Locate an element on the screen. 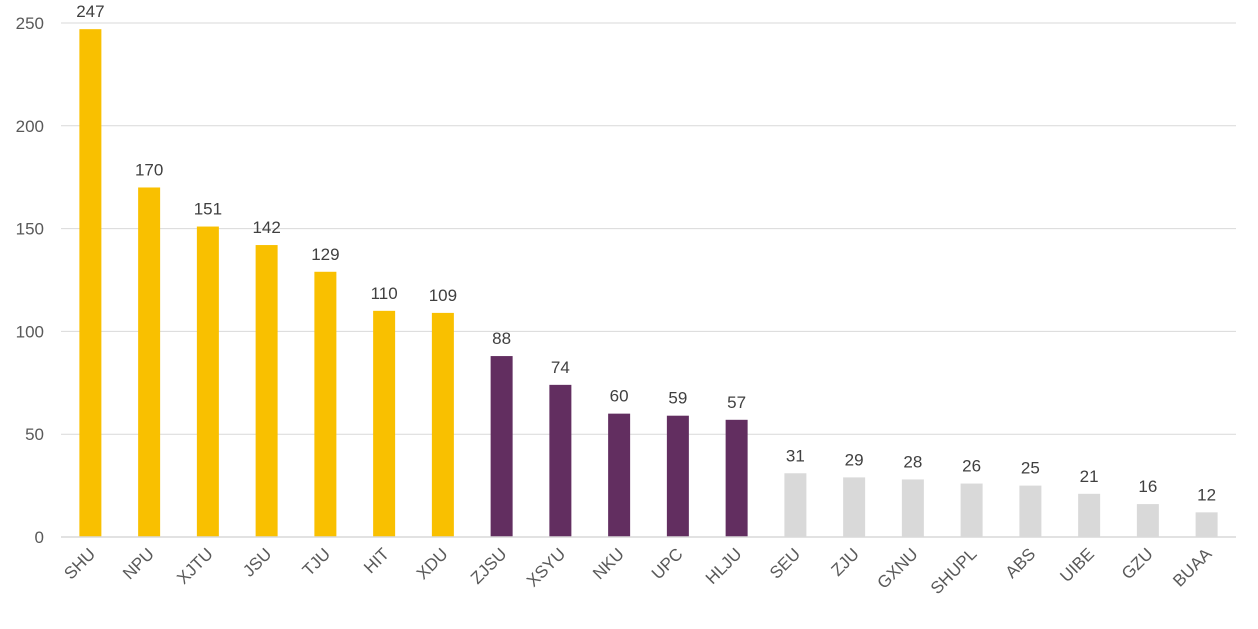  x-tick-label: XDU is located at coordinates (432, 563).